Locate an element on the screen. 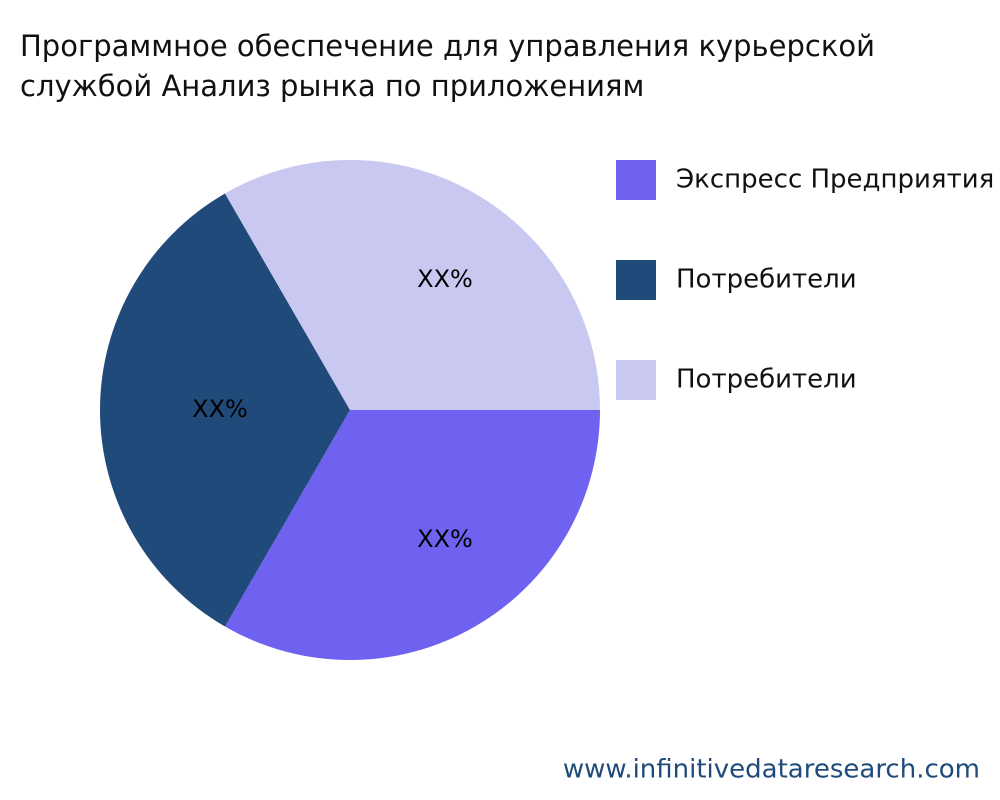 The height and width of the screenshot is (800, 1000). chart-title: службой Анализ рынка по приложениям is located at coordinates (332, 86).